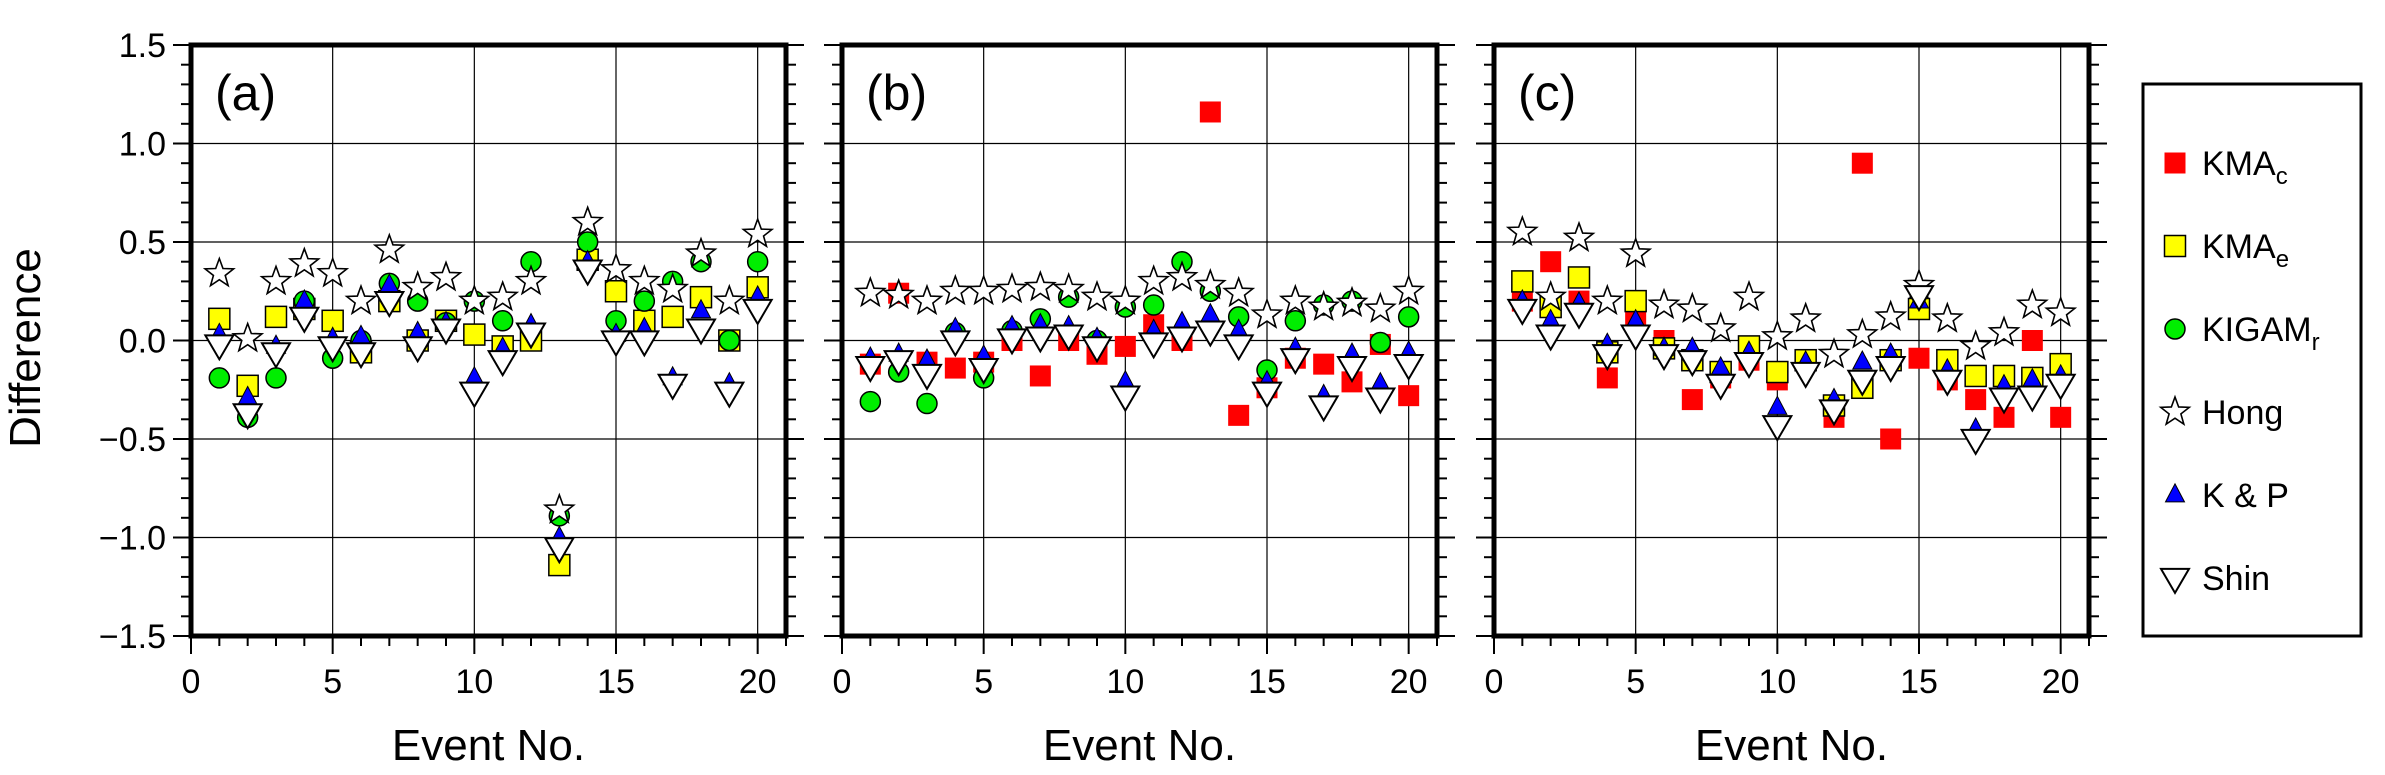  Describe the element at coordinates (245, 93) in the screenshot. I see `panel-label: (a)` at that location.